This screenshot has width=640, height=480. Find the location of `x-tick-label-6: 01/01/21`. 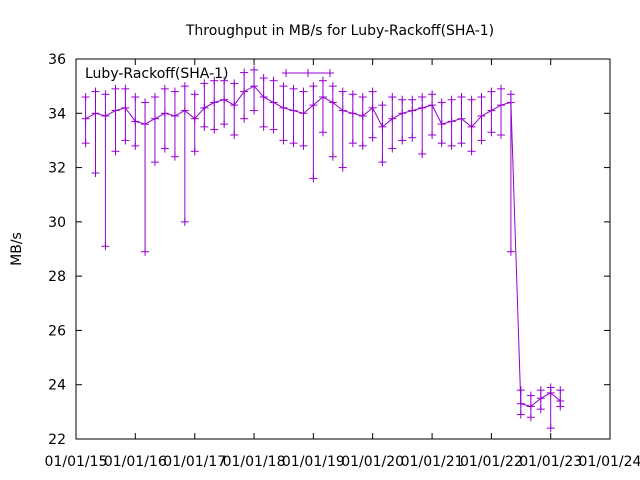

x-tick-label-6: 01/01/21 is located at coordinates (432, 462).